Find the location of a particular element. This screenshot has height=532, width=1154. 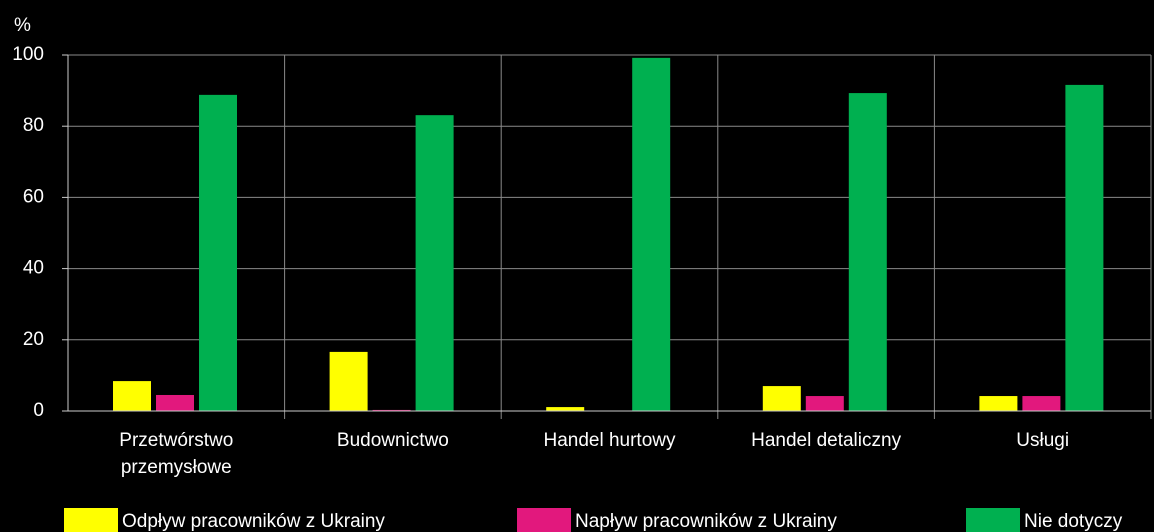

legend-label: Napływ pracowników z Ukrainy is located at coordinates (706, 521).